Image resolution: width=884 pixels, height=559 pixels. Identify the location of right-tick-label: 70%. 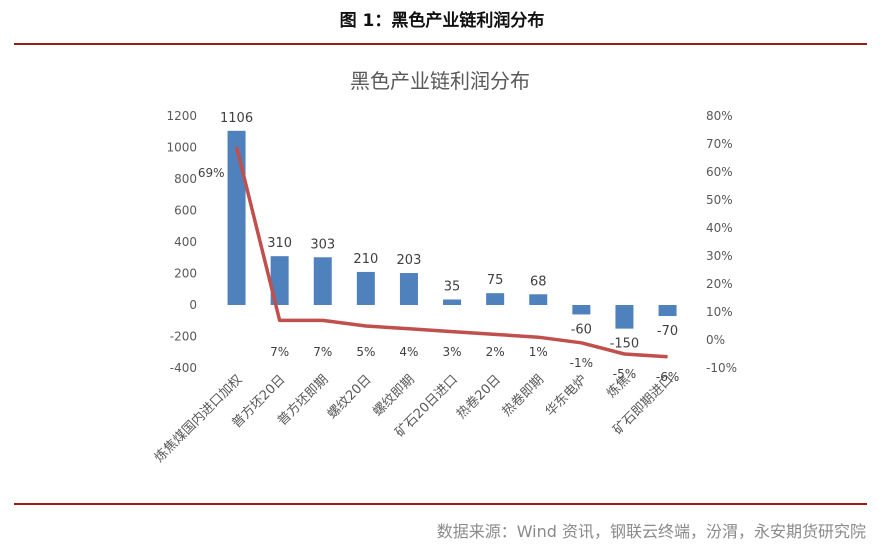
(719, 144).